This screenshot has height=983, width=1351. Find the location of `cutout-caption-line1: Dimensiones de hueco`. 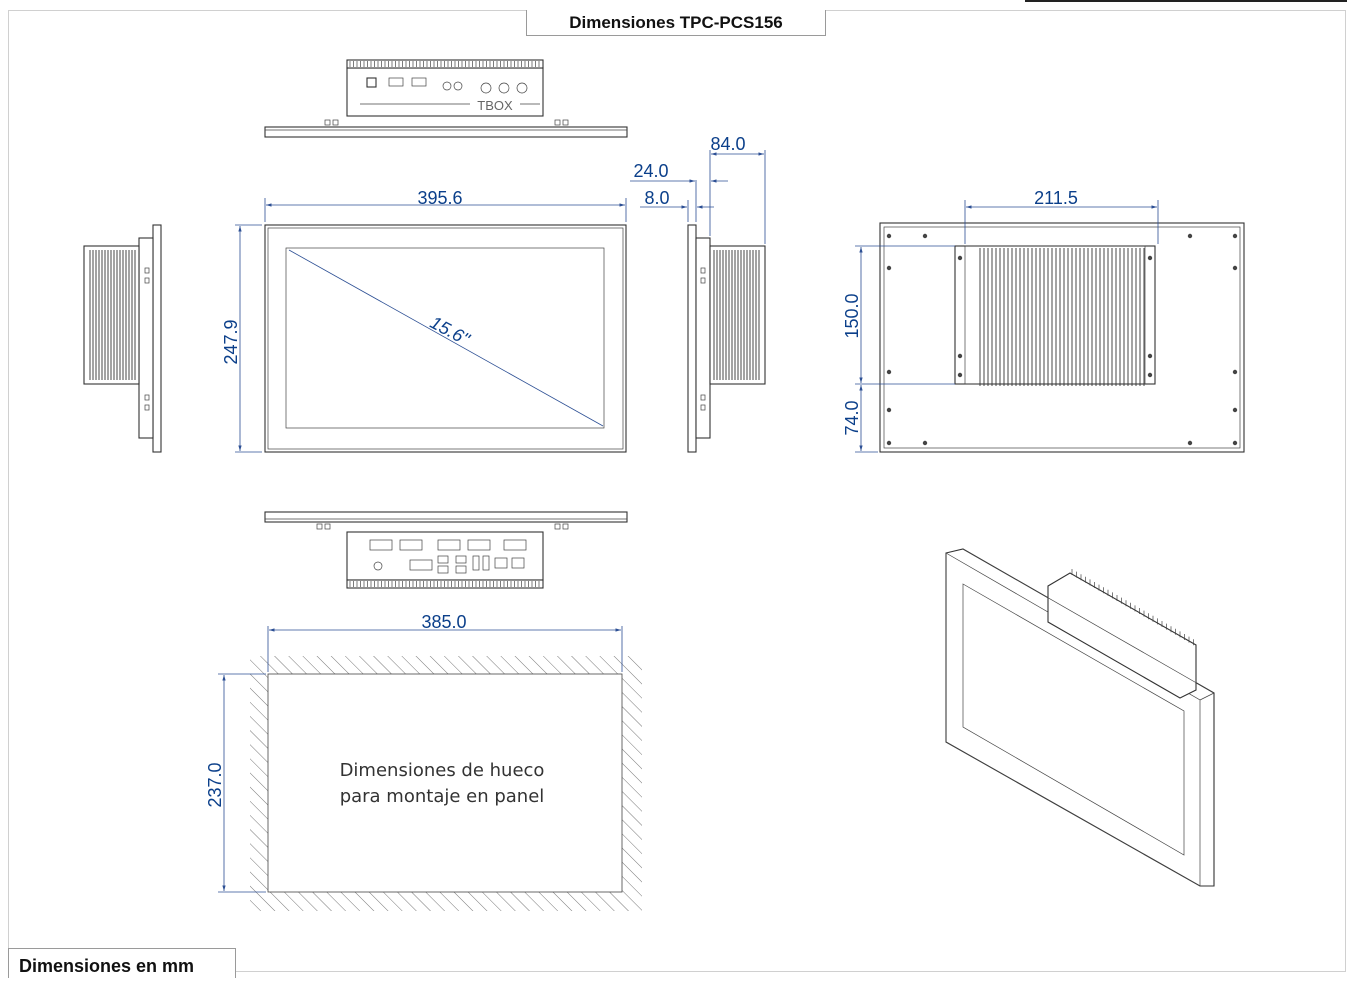

cutout-caption-line1: Dimensiones de hueco is located at coordinates (442, 770).